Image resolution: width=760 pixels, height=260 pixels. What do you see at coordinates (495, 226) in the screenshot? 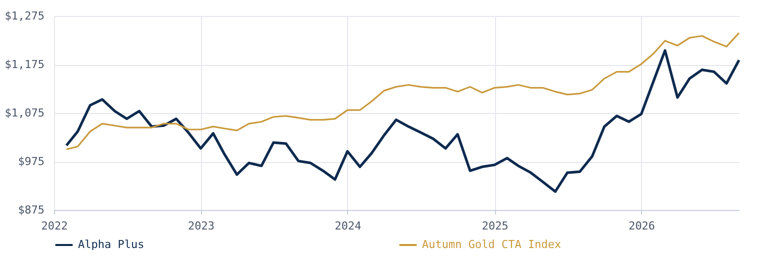
I see `x-tick-label: 2025` at bounding box center [495, 226].